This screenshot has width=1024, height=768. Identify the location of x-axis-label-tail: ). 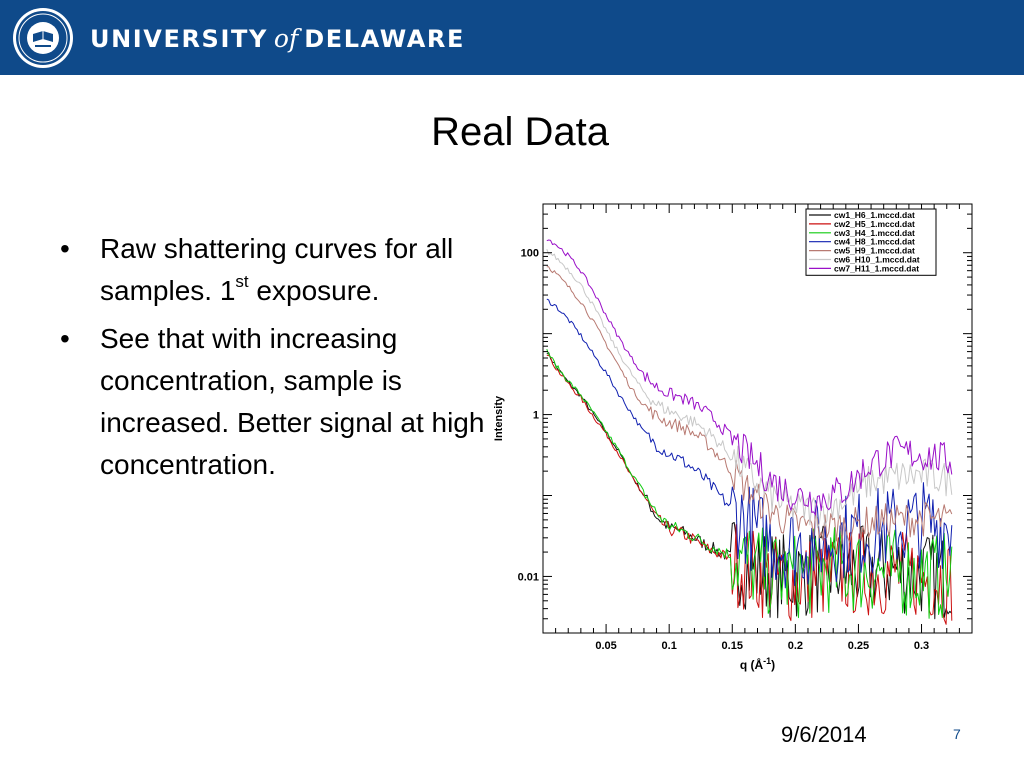
(773, 665).